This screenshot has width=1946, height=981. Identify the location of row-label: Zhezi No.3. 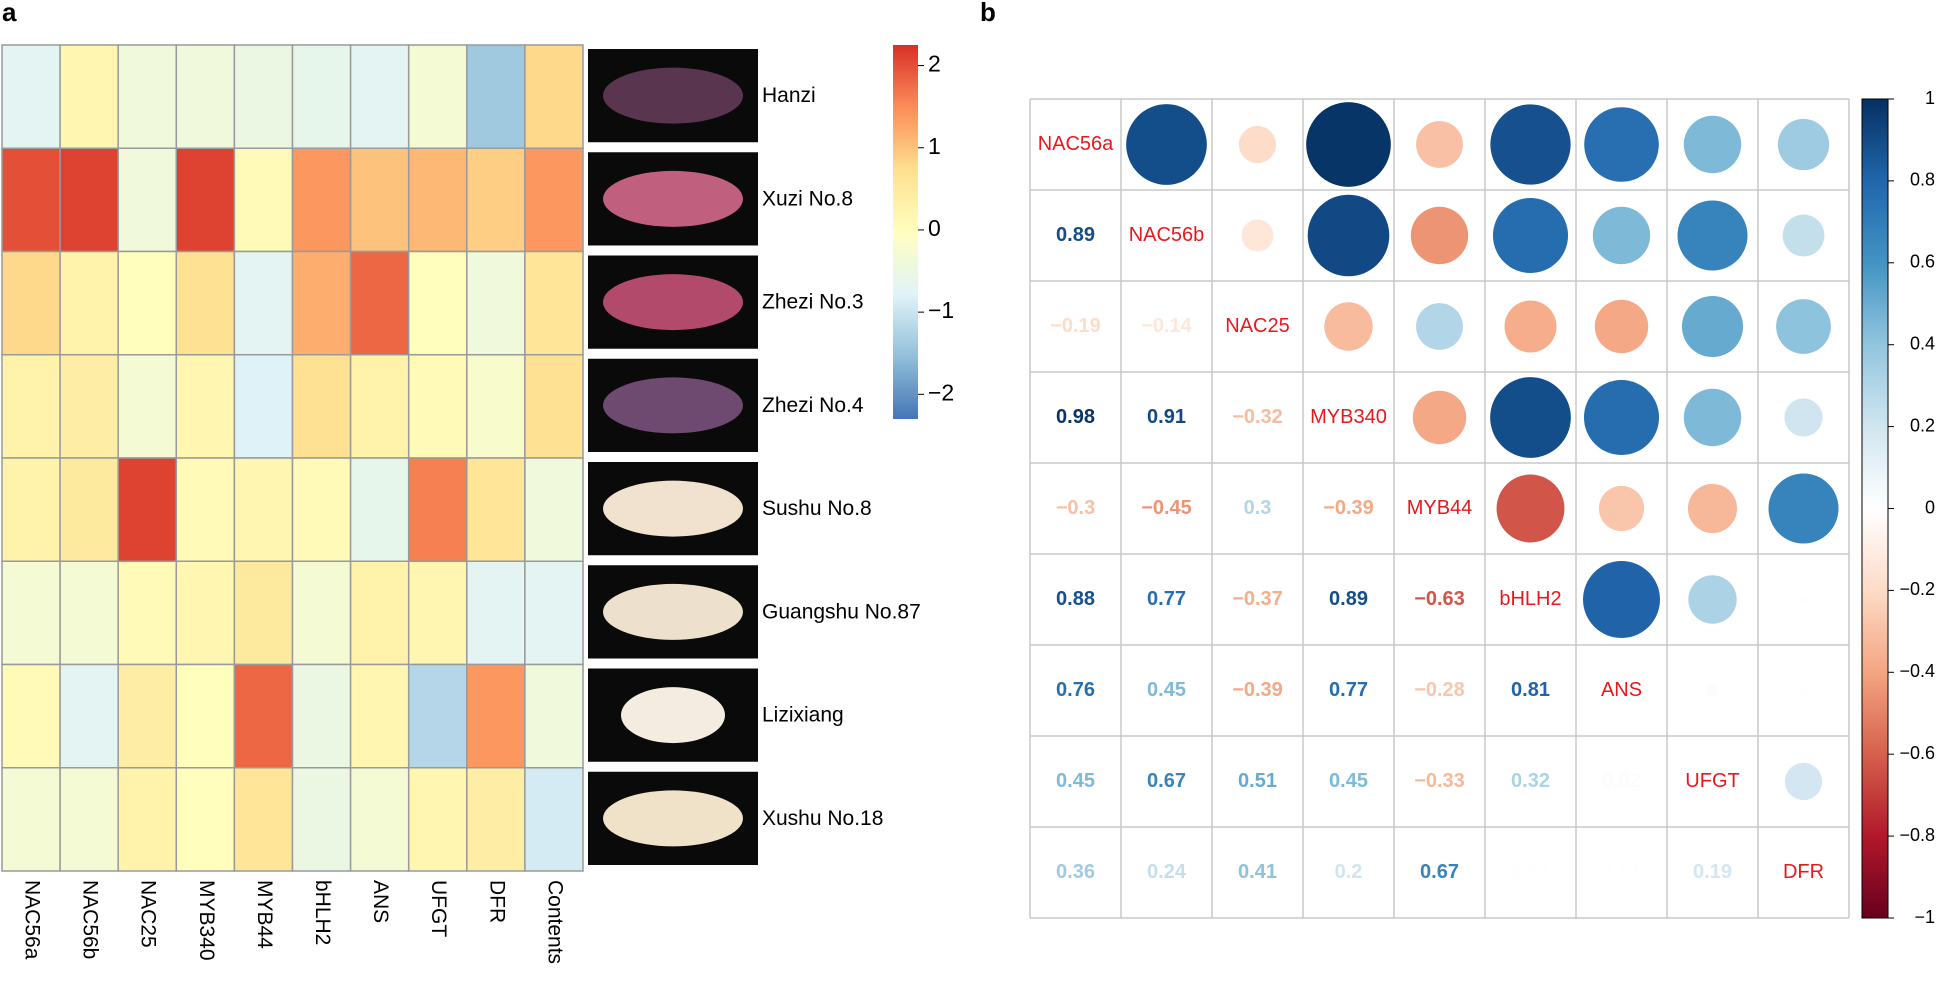
(813, 302).